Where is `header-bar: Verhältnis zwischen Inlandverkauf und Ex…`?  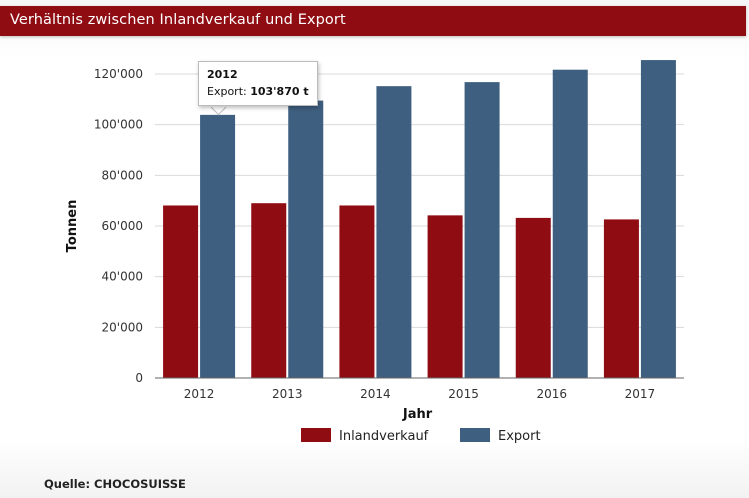 header-bar: Verhältnis zwischen Inlandverkauf und Ex… is located at coordinates (373, 21).